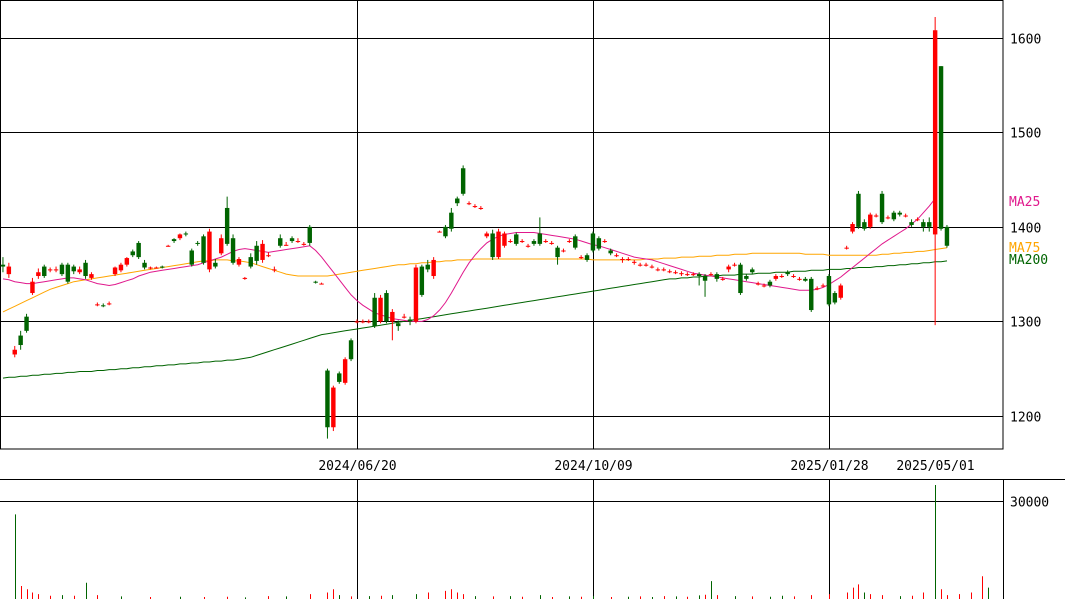  I want to click on price-tick-label: 1500, so click(1025, 134).